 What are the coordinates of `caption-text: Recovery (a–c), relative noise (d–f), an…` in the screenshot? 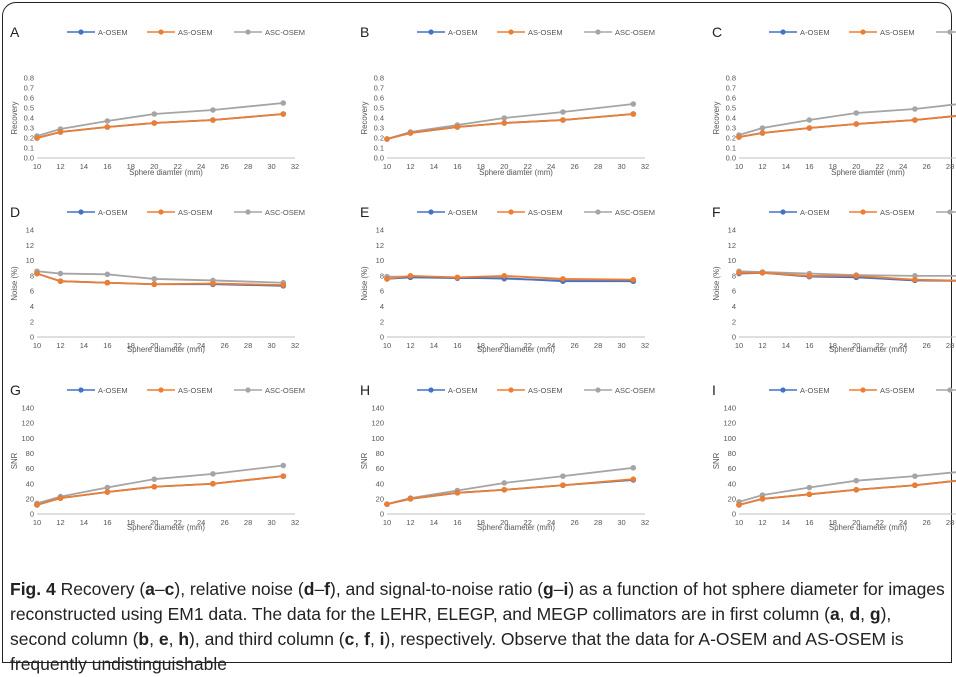 It's located at (477, 626).